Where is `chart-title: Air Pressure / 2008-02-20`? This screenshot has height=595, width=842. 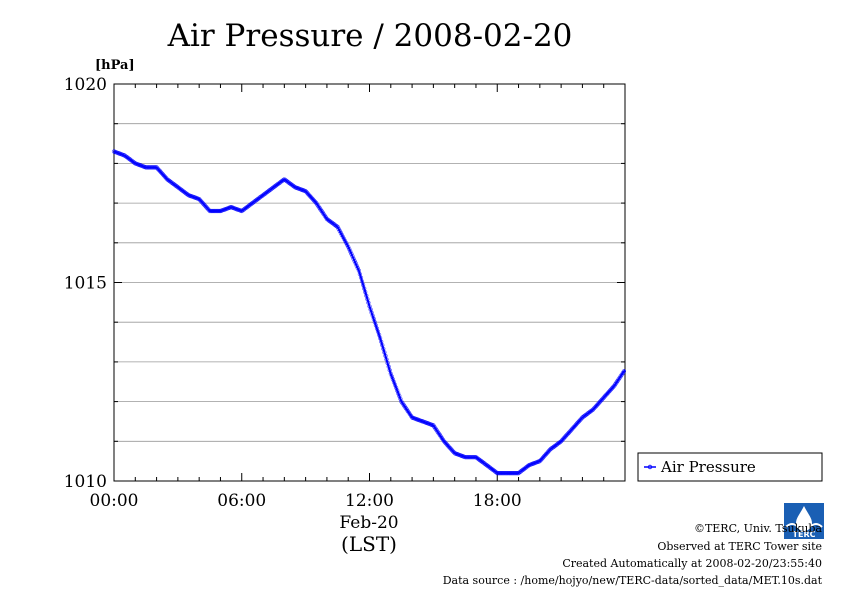 chart-title: Air Pressure / 2008-02-20 is located at coordinates (370, 36).